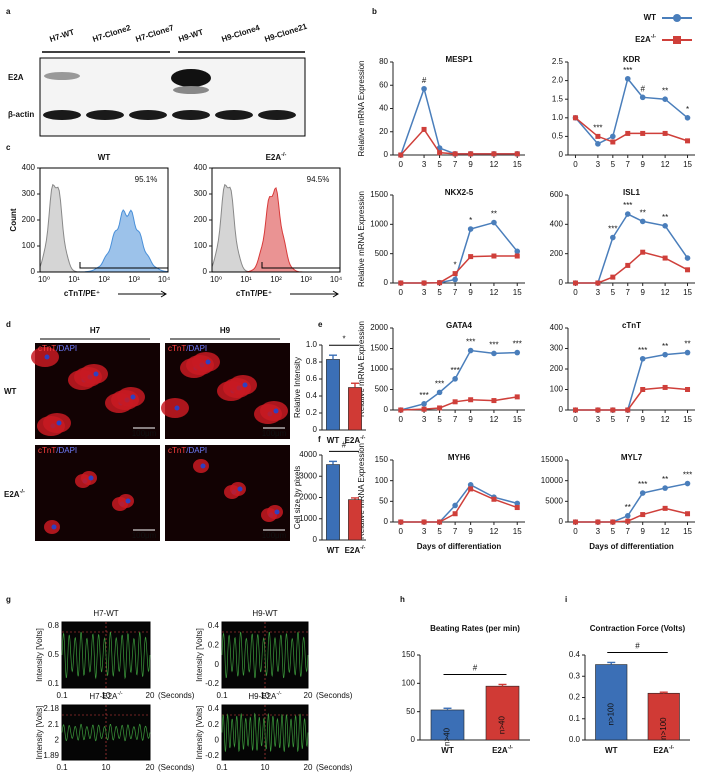  Describe the element at coordinates (312, 378) in the screenshot. I see `y-tick-label: 0.6` at that location.